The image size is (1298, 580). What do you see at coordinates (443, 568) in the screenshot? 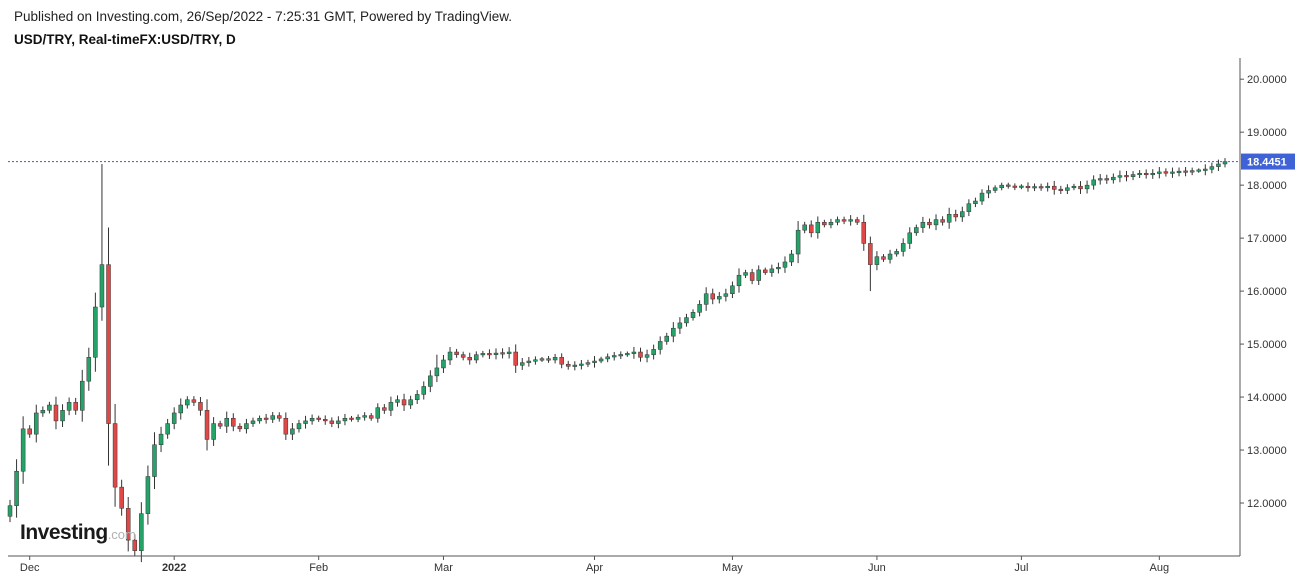
I see `x-tick-label: Mar` at bounding box center [443, 568].